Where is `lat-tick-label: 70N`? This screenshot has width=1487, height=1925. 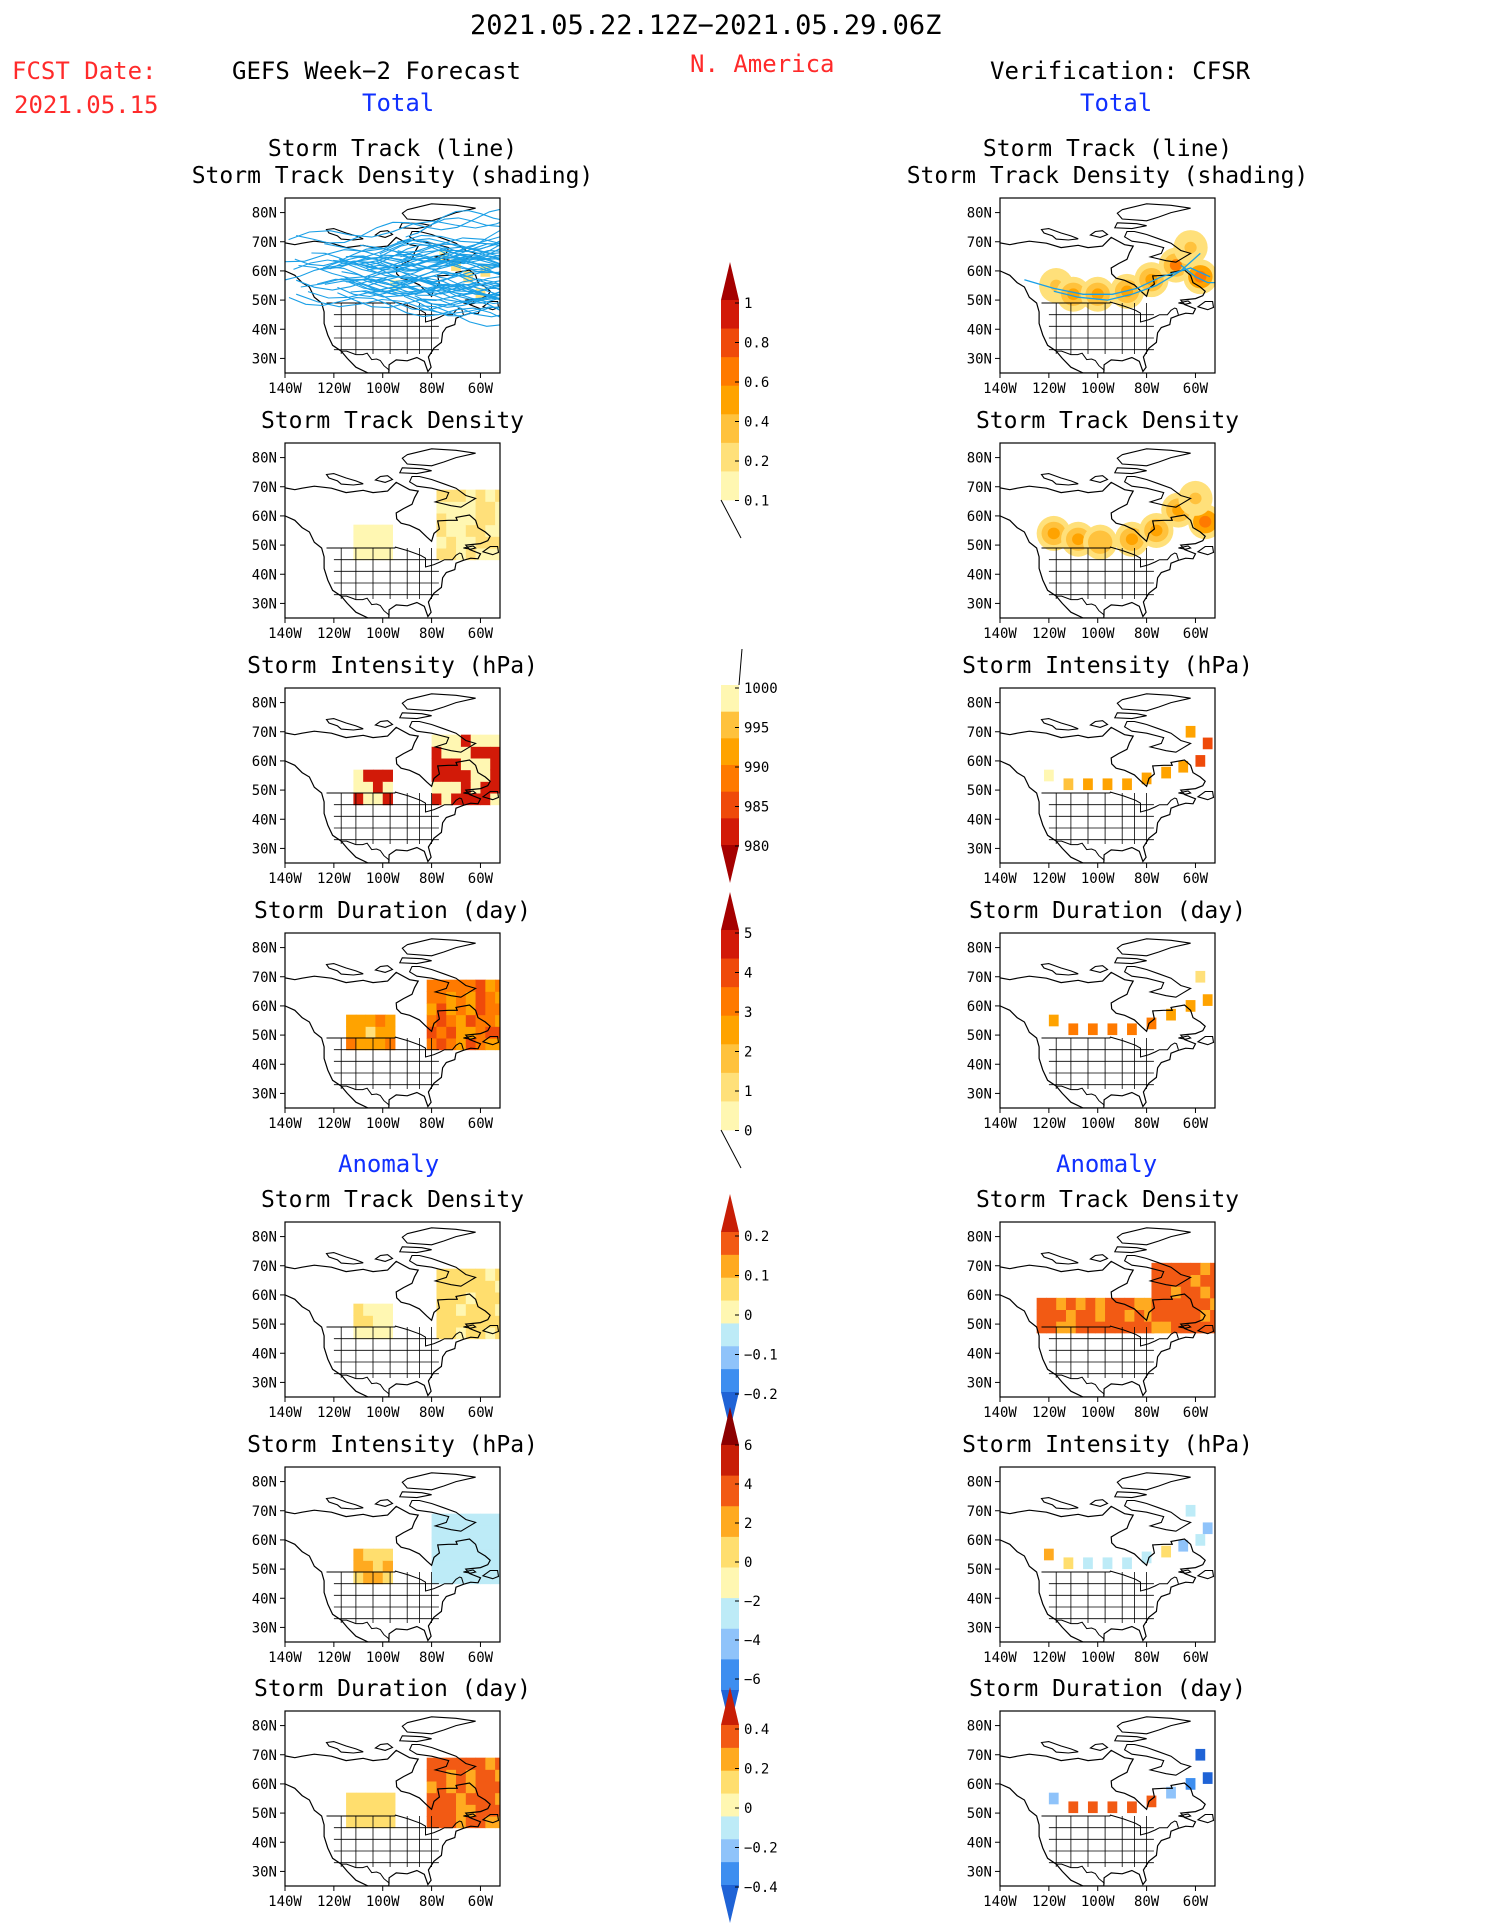
lat-tick-label: 70N is located at coordinates (264, 978).